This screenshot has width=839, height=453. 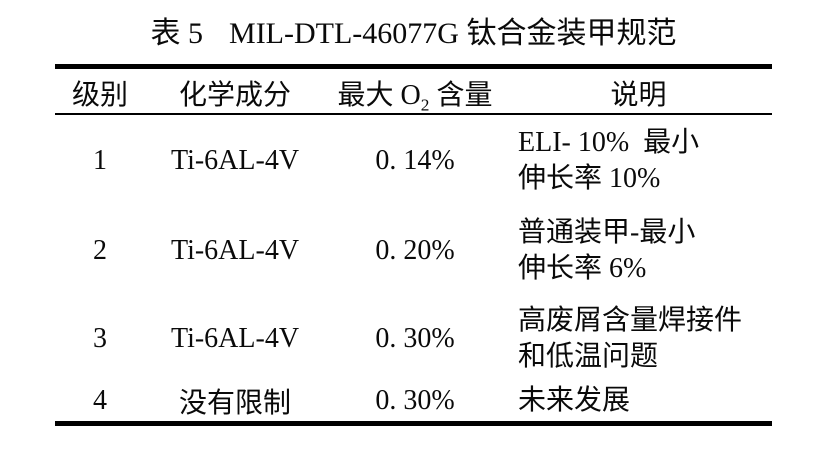 I want to click on header-row: 级别 化学成分 最大 O2 含量 说明, so click(x=413, y=91).